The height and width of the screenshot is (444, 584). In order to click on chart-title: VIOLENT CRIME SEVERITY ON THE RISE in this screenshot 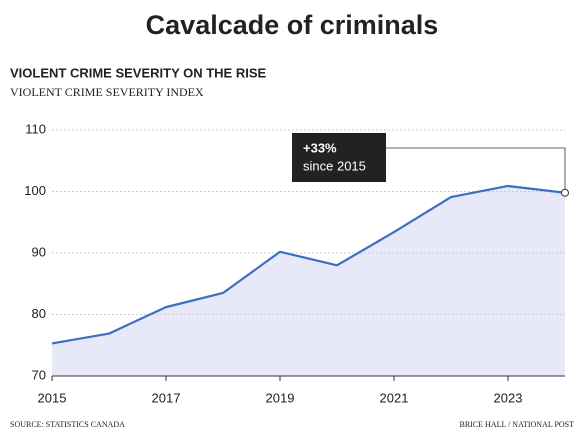, I will do `click(138, 72)`.